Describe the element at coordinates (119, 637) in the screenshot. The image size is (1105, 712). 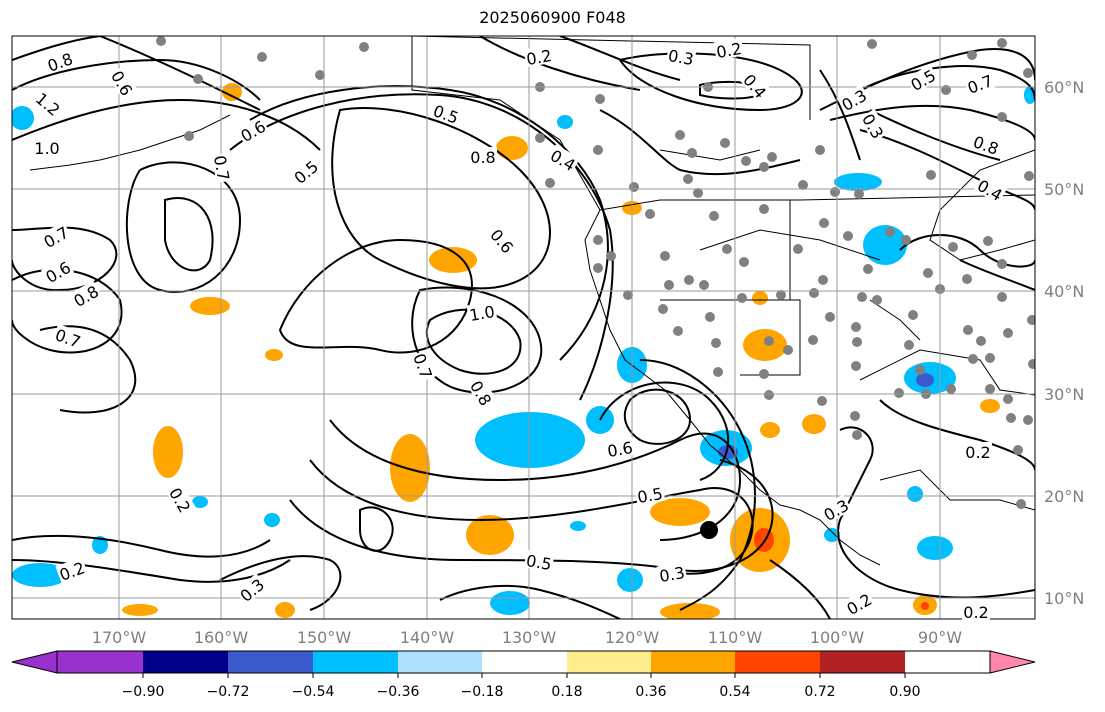
I see `longitude-tick-label: 170°W` at that location.